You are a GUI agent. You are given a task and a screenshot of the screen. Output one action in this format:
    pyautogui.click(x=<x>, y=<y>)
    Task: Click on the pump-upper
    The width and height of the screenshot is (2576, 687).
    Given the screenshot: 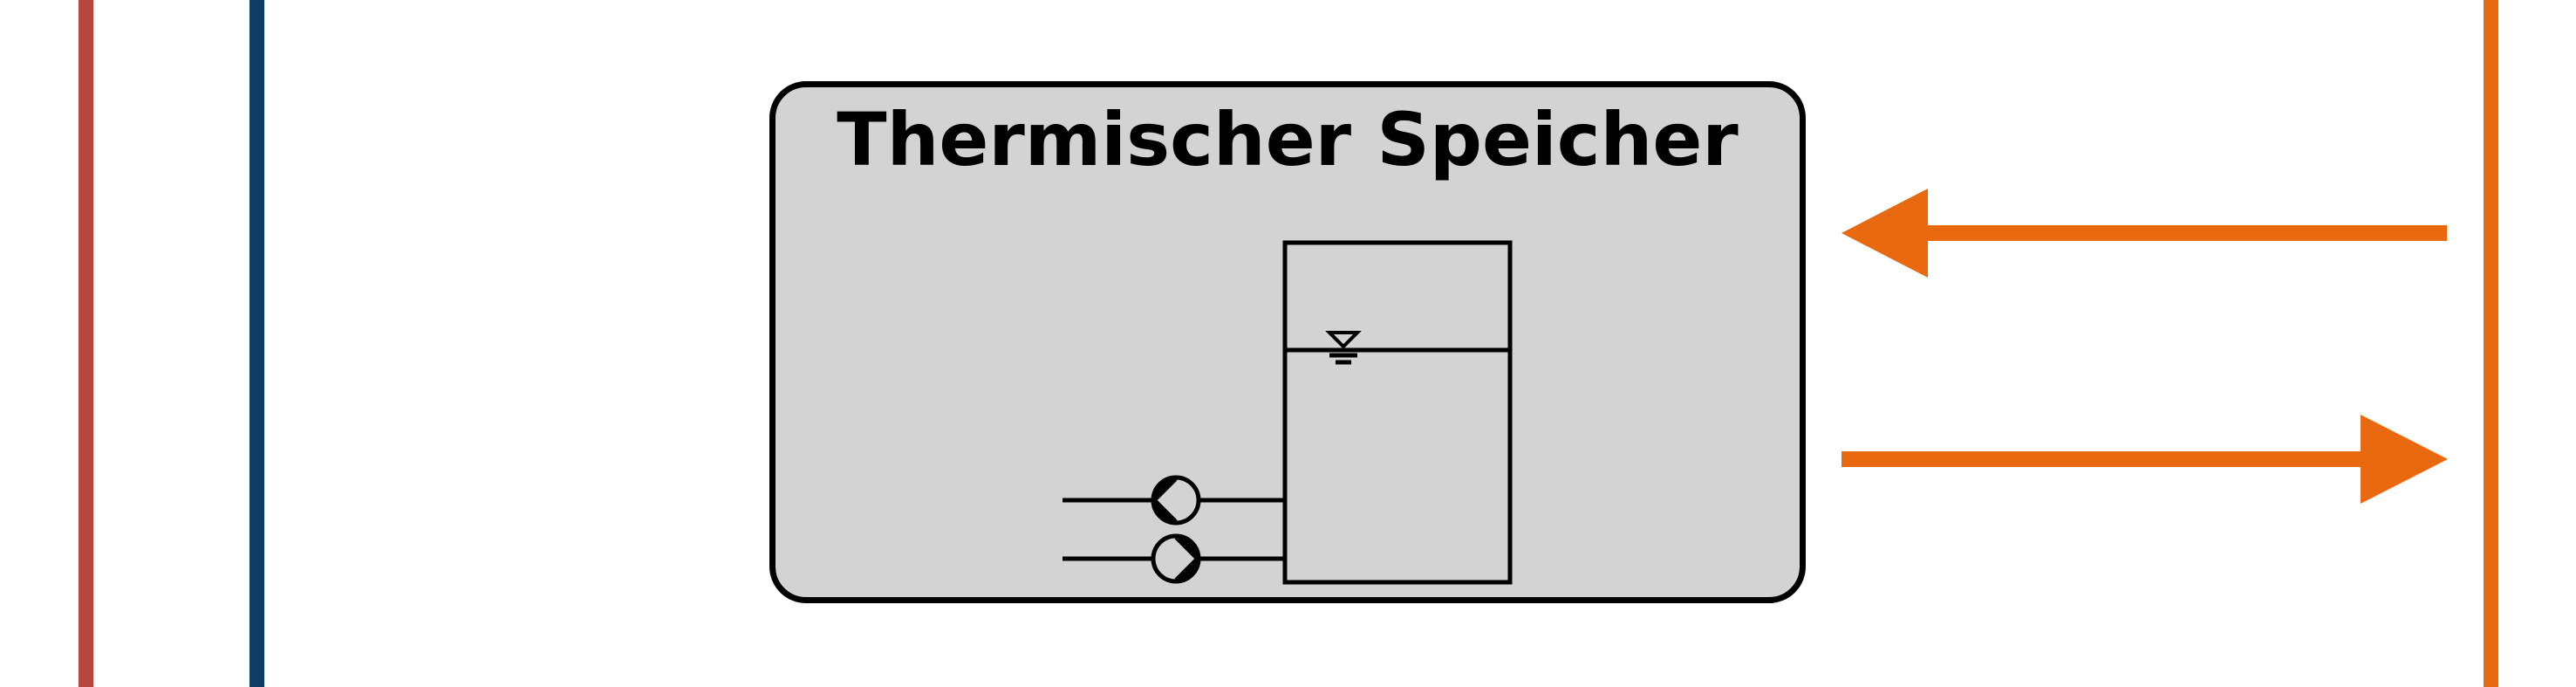 What is the action you would take?
    pyautogui.click(x=1174, y=500)
    